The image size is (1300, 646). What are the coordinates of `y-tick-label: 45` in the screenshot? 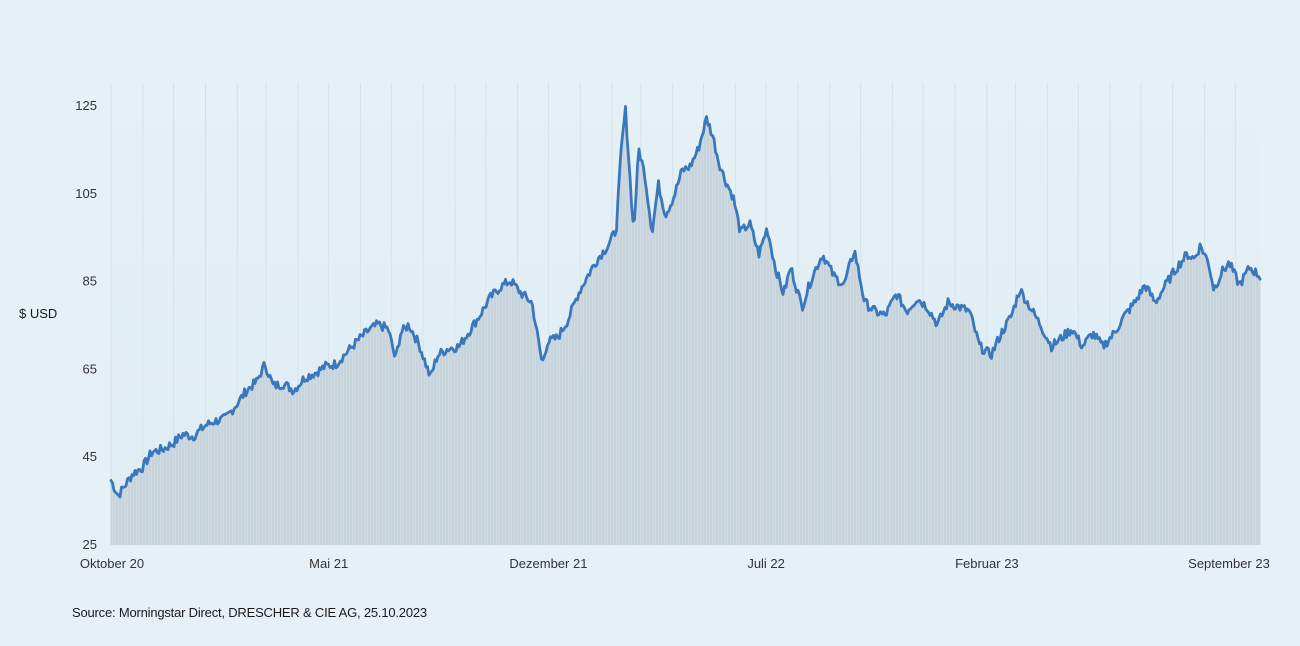 It's located at (90, 456).